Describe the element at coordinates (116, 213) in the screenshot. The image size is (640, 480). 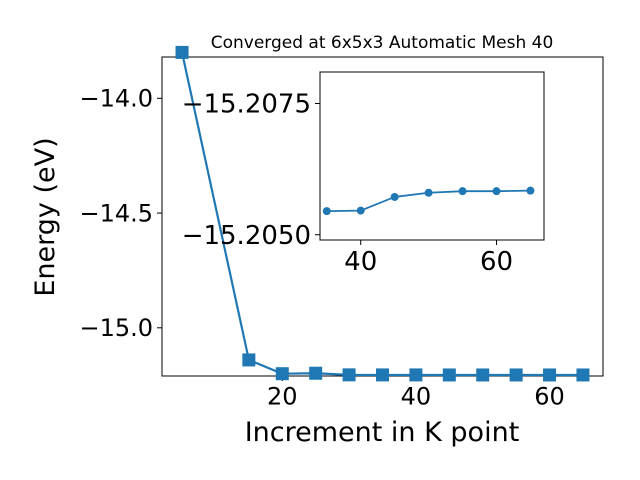
I see `main-y-tick-label: −14.5` at that location.